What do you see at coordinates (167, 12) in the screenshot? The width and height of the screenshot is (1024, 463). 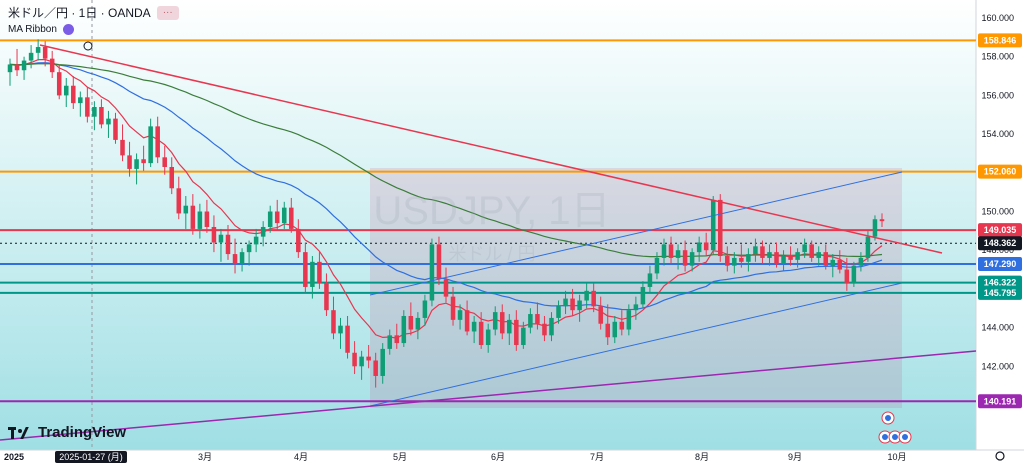 I see `more-options-icon: ···` at bounding box center [167, 12].